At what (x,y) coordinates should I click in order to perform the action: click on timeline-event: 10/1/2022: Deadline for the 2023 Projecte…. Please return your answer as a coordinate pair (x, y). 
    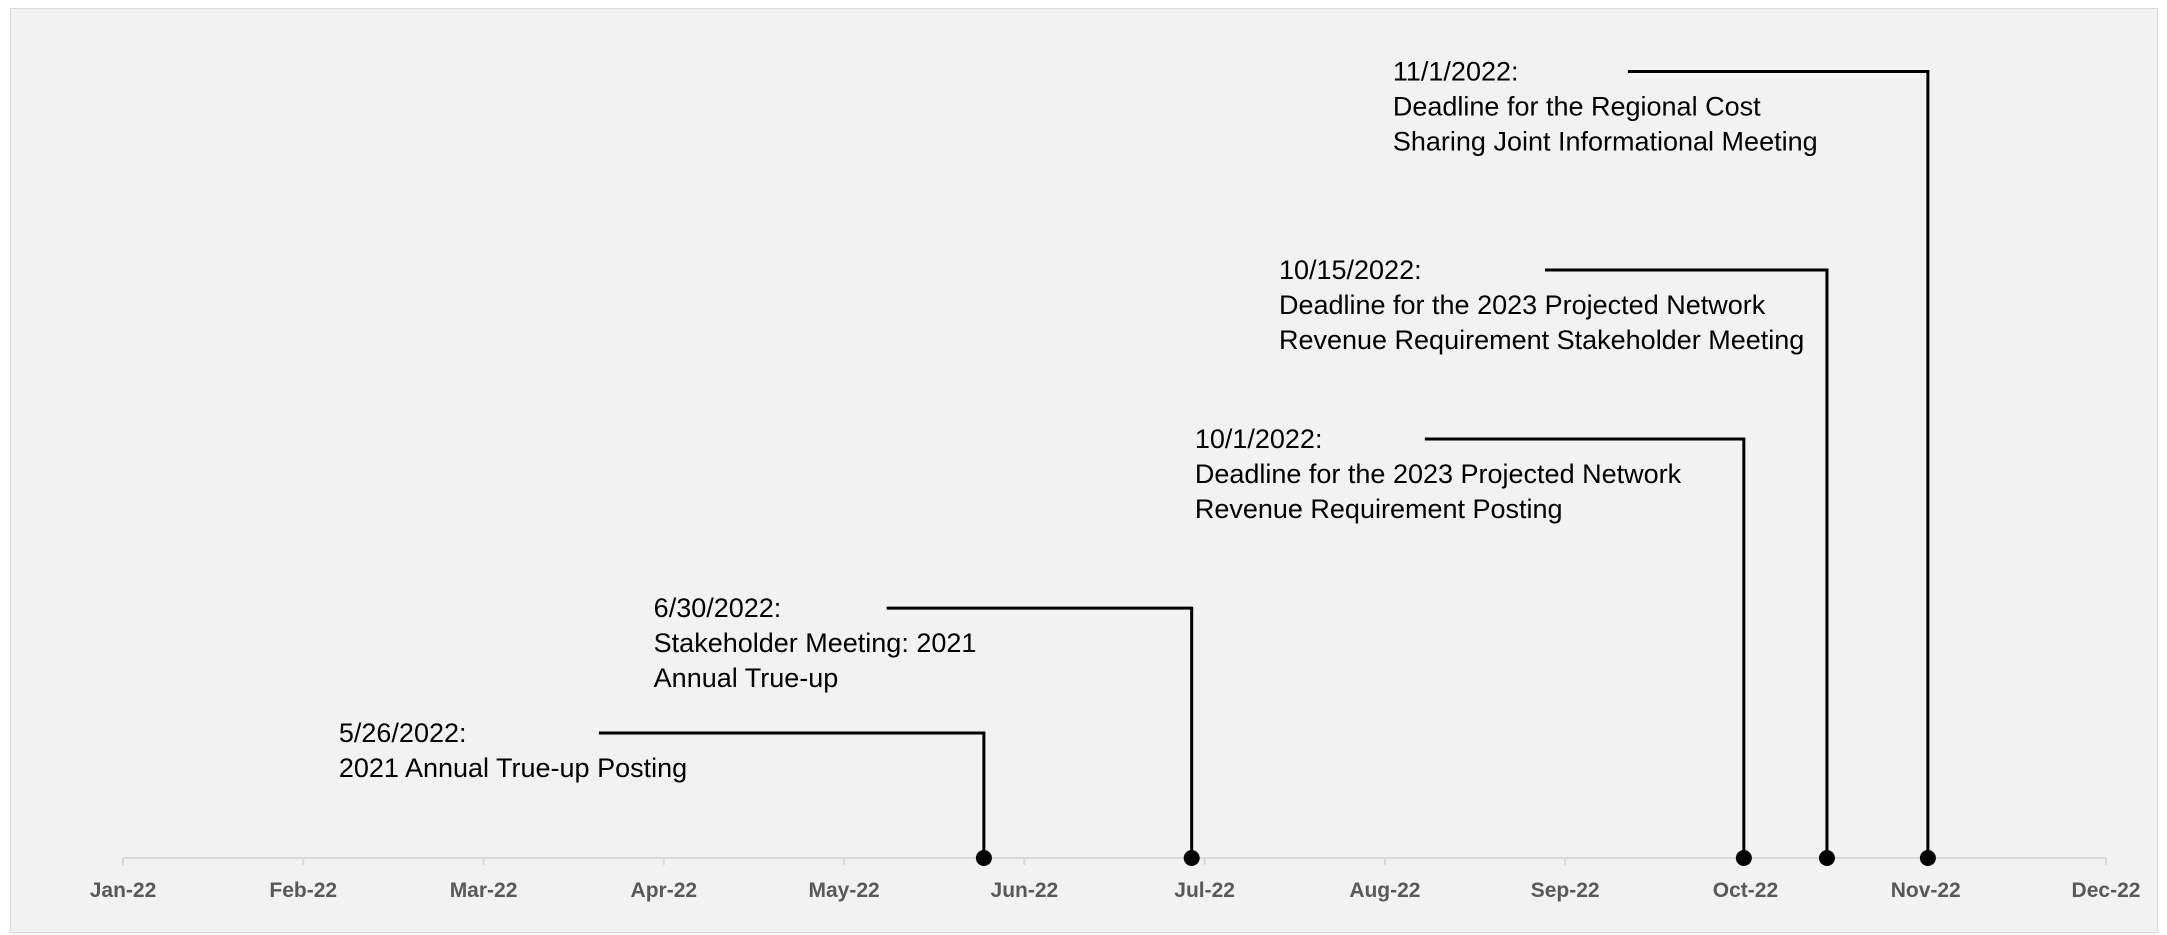
    Looking at the image, I should click on (1473, 645).